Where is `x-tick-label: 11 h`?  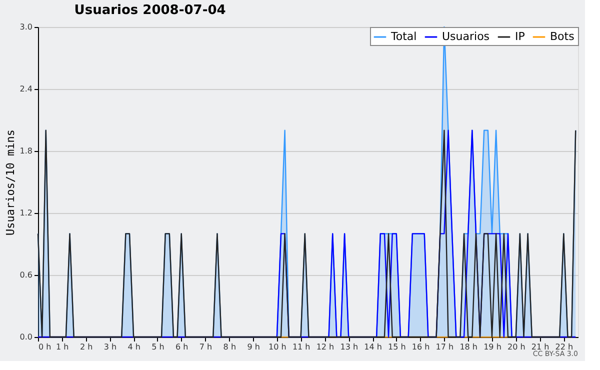
x-tick-label: 11 h is located at coordinates (301, 347).